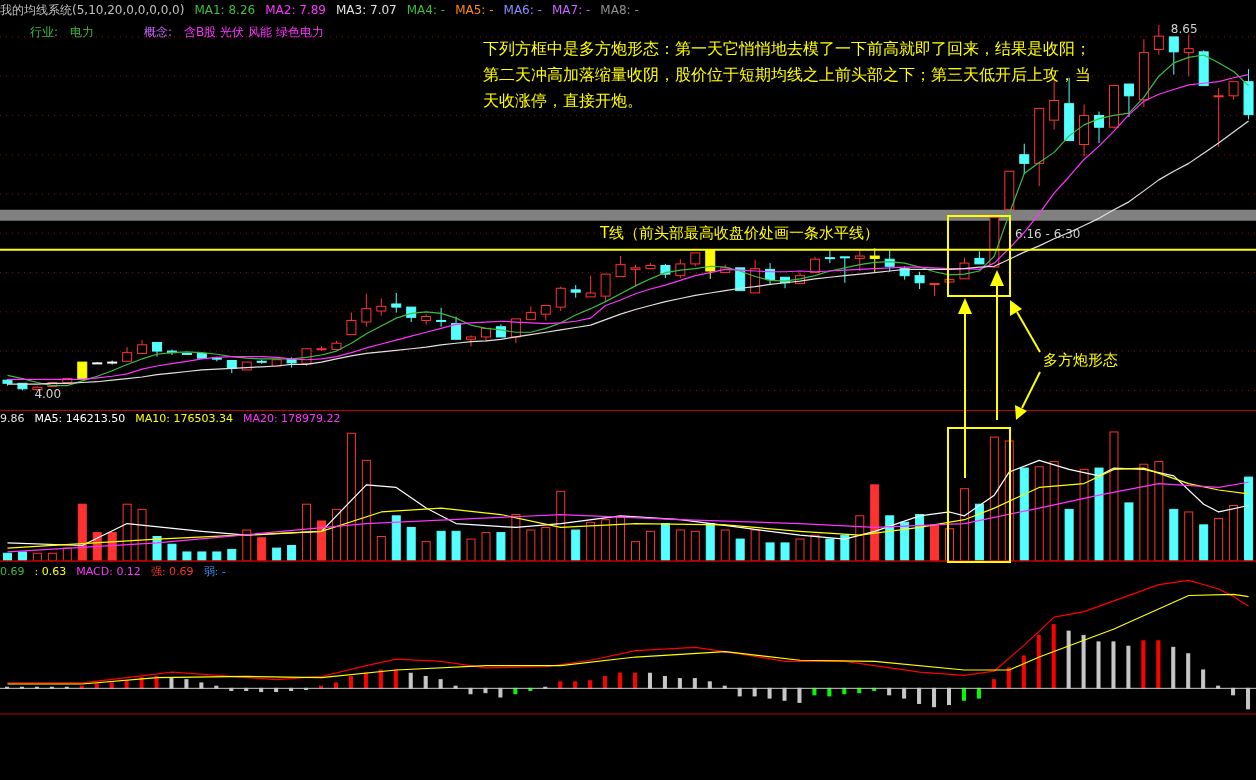 Image resolution: width=1256 pixels, height=780 pixels. Describe the element at coordinates (426, 10) in the screenshot. I see `annotation: MA4: -` at that location.